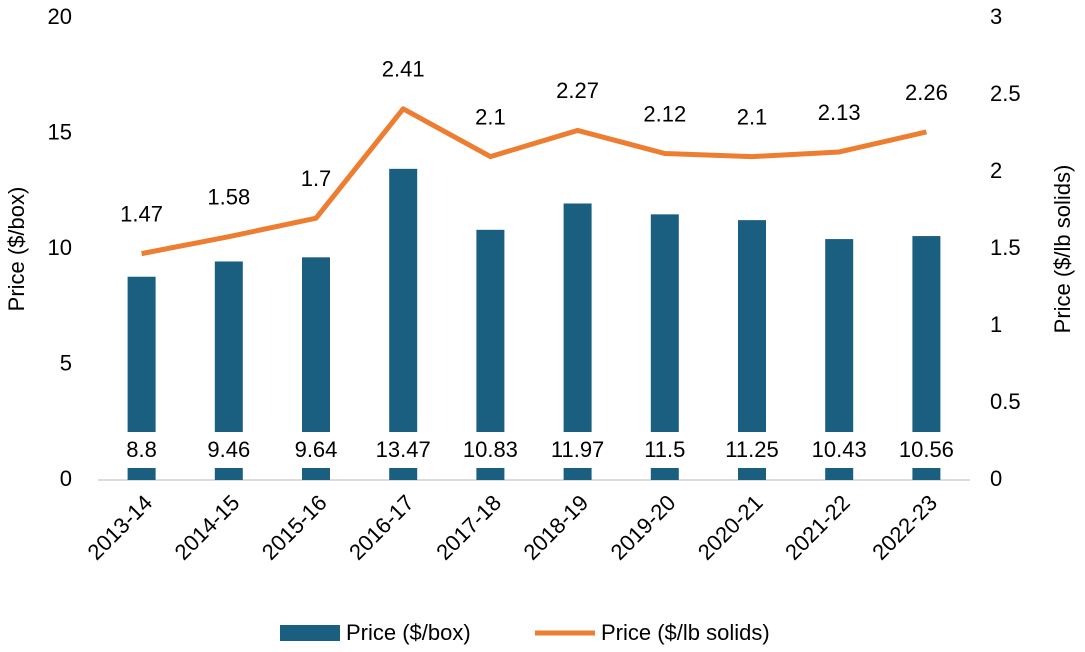  Describe the element at coordinates (60, 247) in the screenshot. I see `y-tick-label: 10` at that location.